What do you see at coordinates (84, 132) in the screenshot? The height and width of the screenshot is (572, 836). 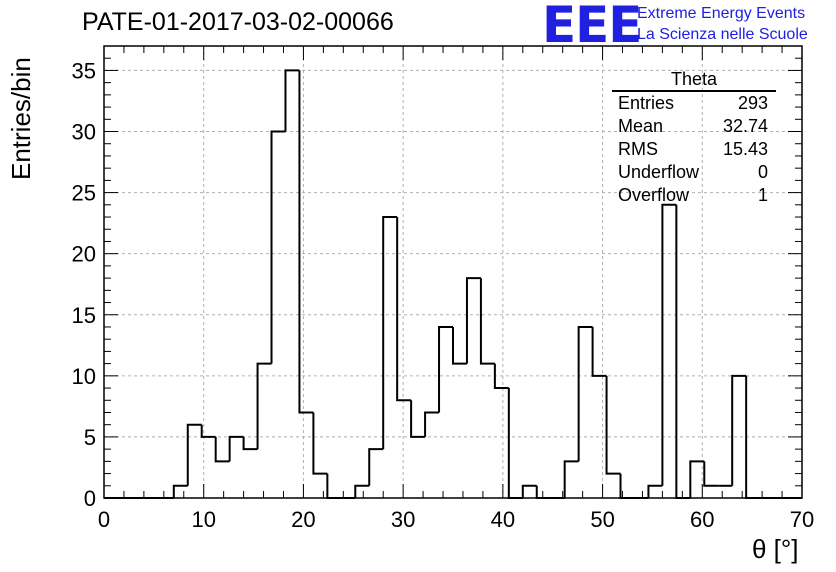 I see `y-tick-label: 30` at bounding box center [84, 132].